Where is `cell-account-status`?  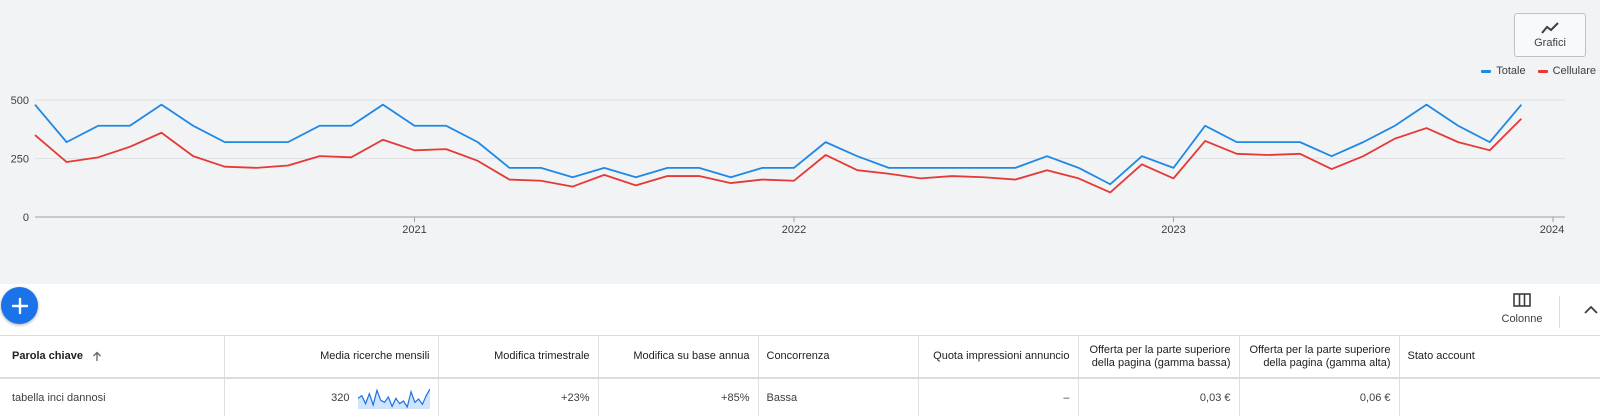
cell-account-status is located at coordinates (1499, 397).